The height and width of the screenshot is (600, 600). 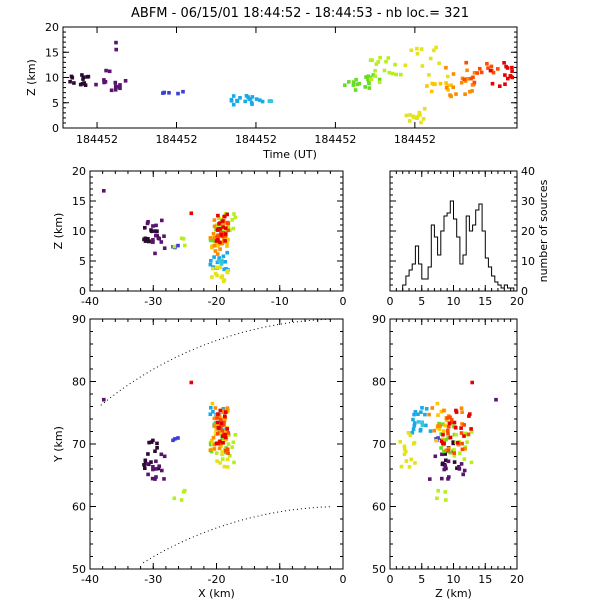 What do you see at coordinates (153, 579) in the screenshot?
I see `plan-panel-xtick-label: -30` at bounding box center [153, 579].